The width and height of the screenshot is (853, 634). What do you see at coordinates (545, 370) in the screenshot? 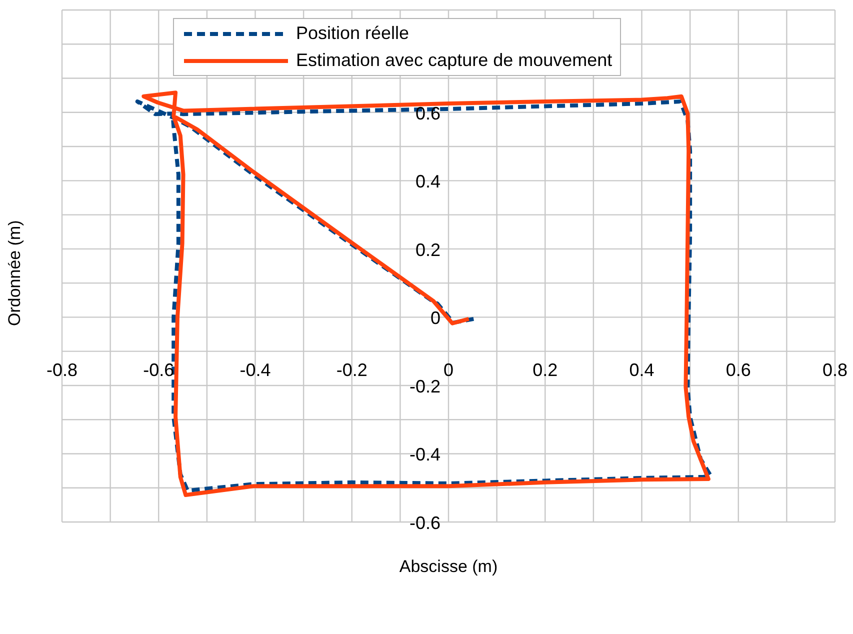
I see `x-tick-label: 0.2` at bounding box center [545, 370].